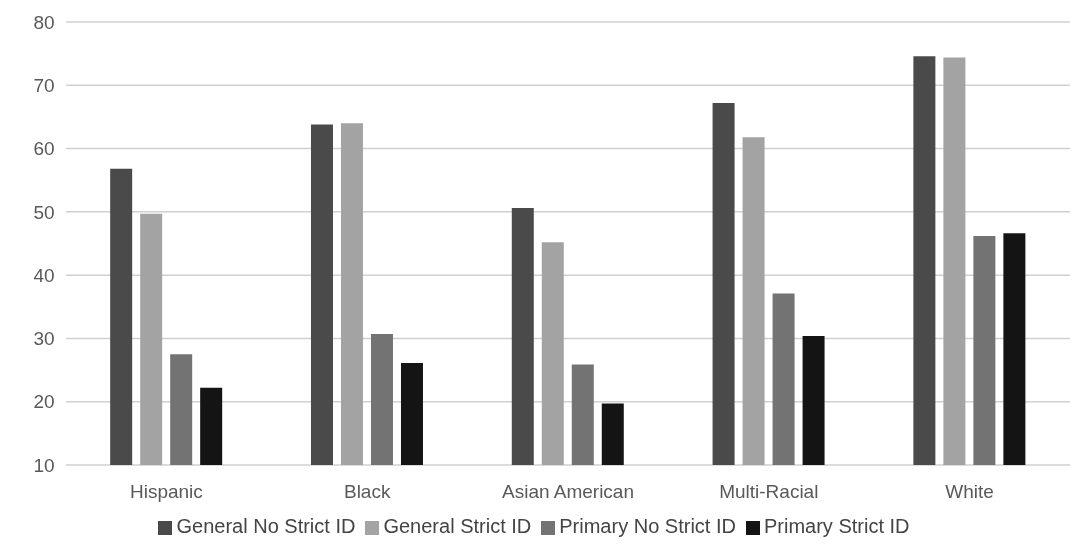  Describe the element at coordinates (457, 526) in the screenshot. I see `legend-label: General Strict ID` at that location.